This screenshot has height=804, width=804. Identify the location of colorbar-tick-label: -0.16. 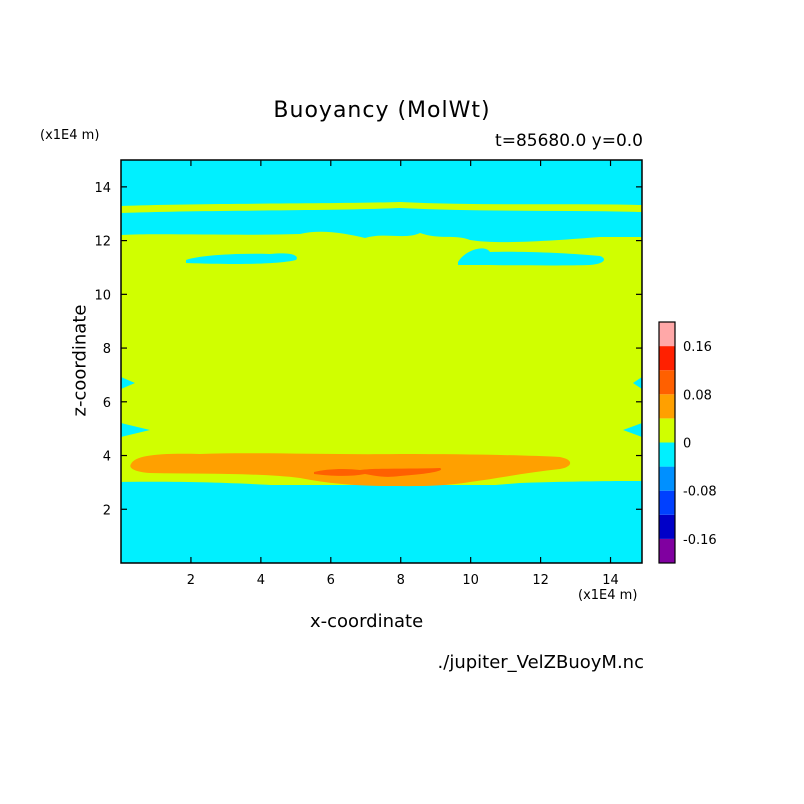
(700, 540).